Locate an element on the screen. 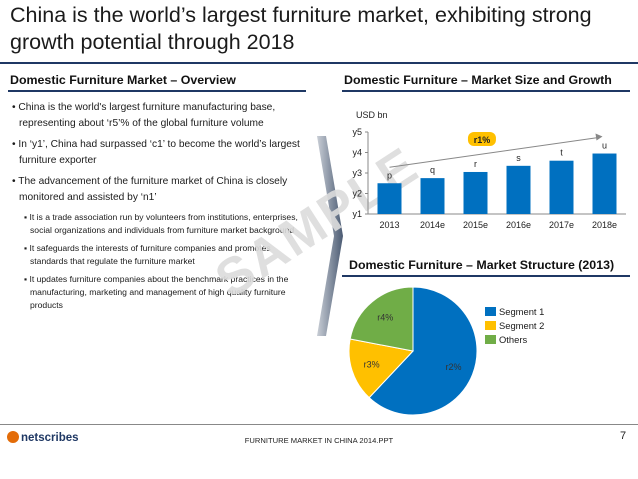 The height and width of the screenshot is (479, 638). x-tick-label: 2017e is located at coordinates (561, 225).